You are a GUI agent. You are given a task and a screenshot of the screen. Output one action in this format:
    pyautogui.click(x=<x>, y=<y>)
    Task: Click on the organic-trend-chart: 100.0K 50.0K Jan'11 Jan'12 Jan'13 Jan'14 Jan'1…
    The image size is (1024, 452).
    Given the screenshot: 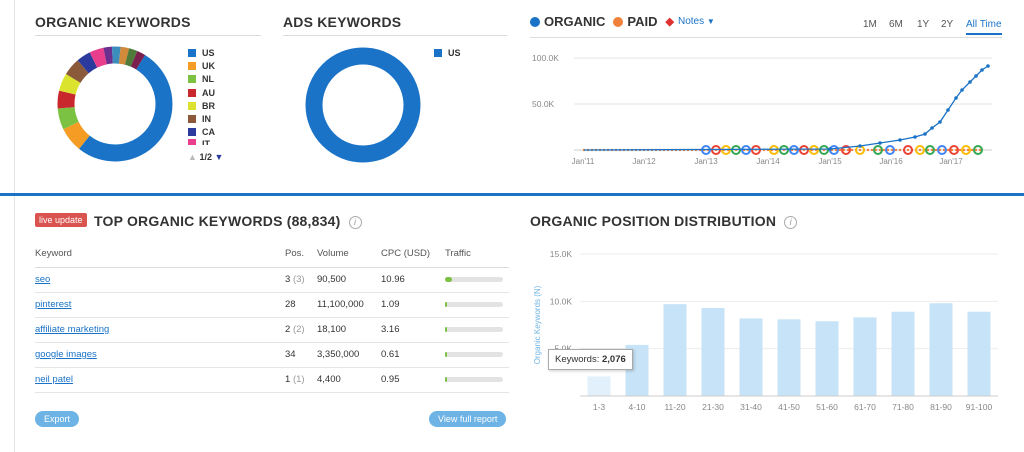 What is the action you would take?
    pyautogui.click(x=762, y=109)
    